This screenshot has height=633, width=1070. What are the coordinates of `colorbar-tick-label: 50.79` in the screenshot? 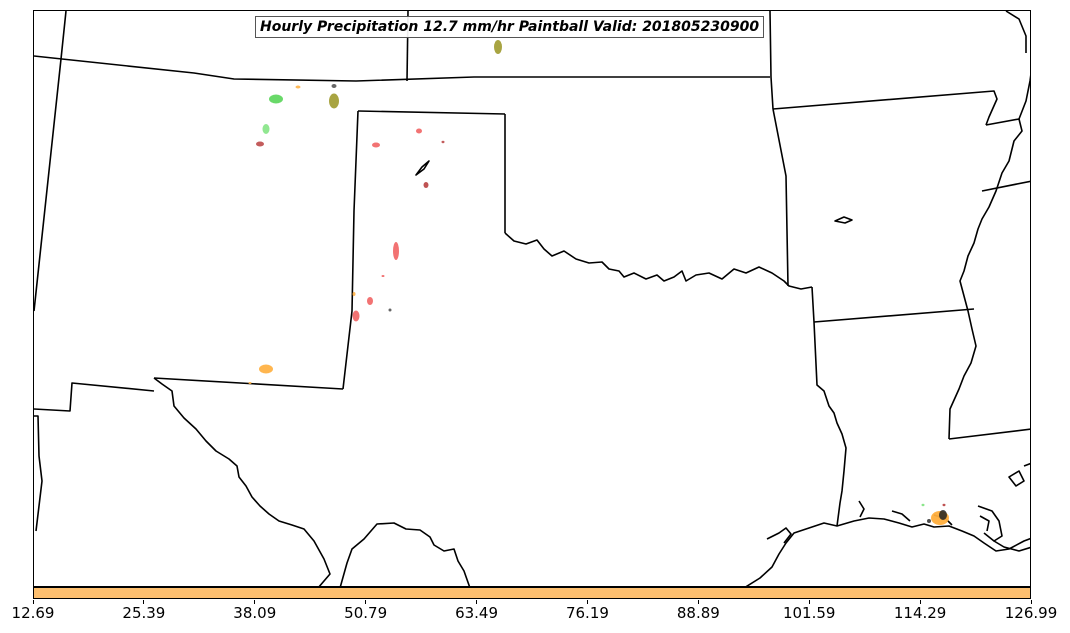 It's located at (366, 613).